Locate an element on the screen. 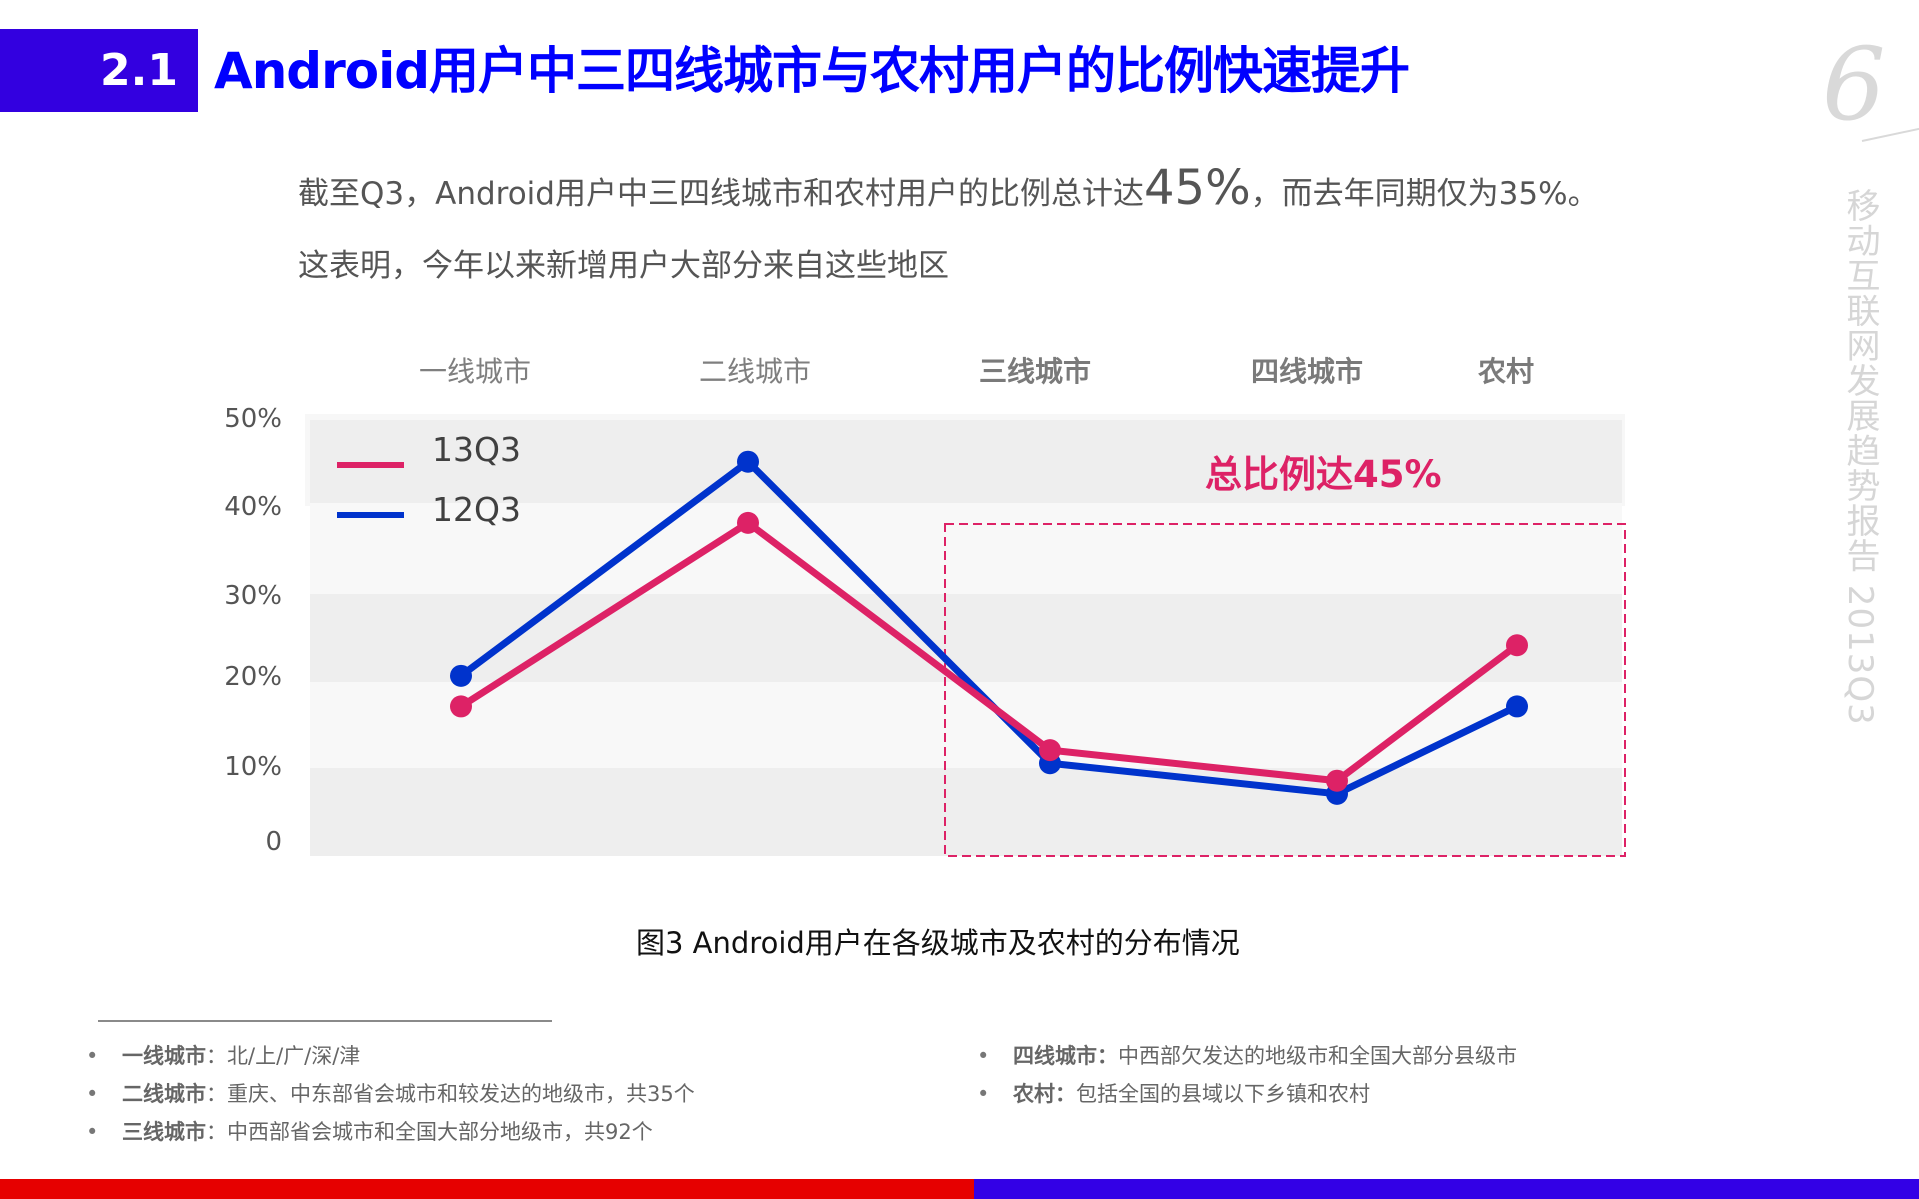 The height and width of the screenshot is (1199, 1919). footer-bar-red is located at coordinates (487, 1189).